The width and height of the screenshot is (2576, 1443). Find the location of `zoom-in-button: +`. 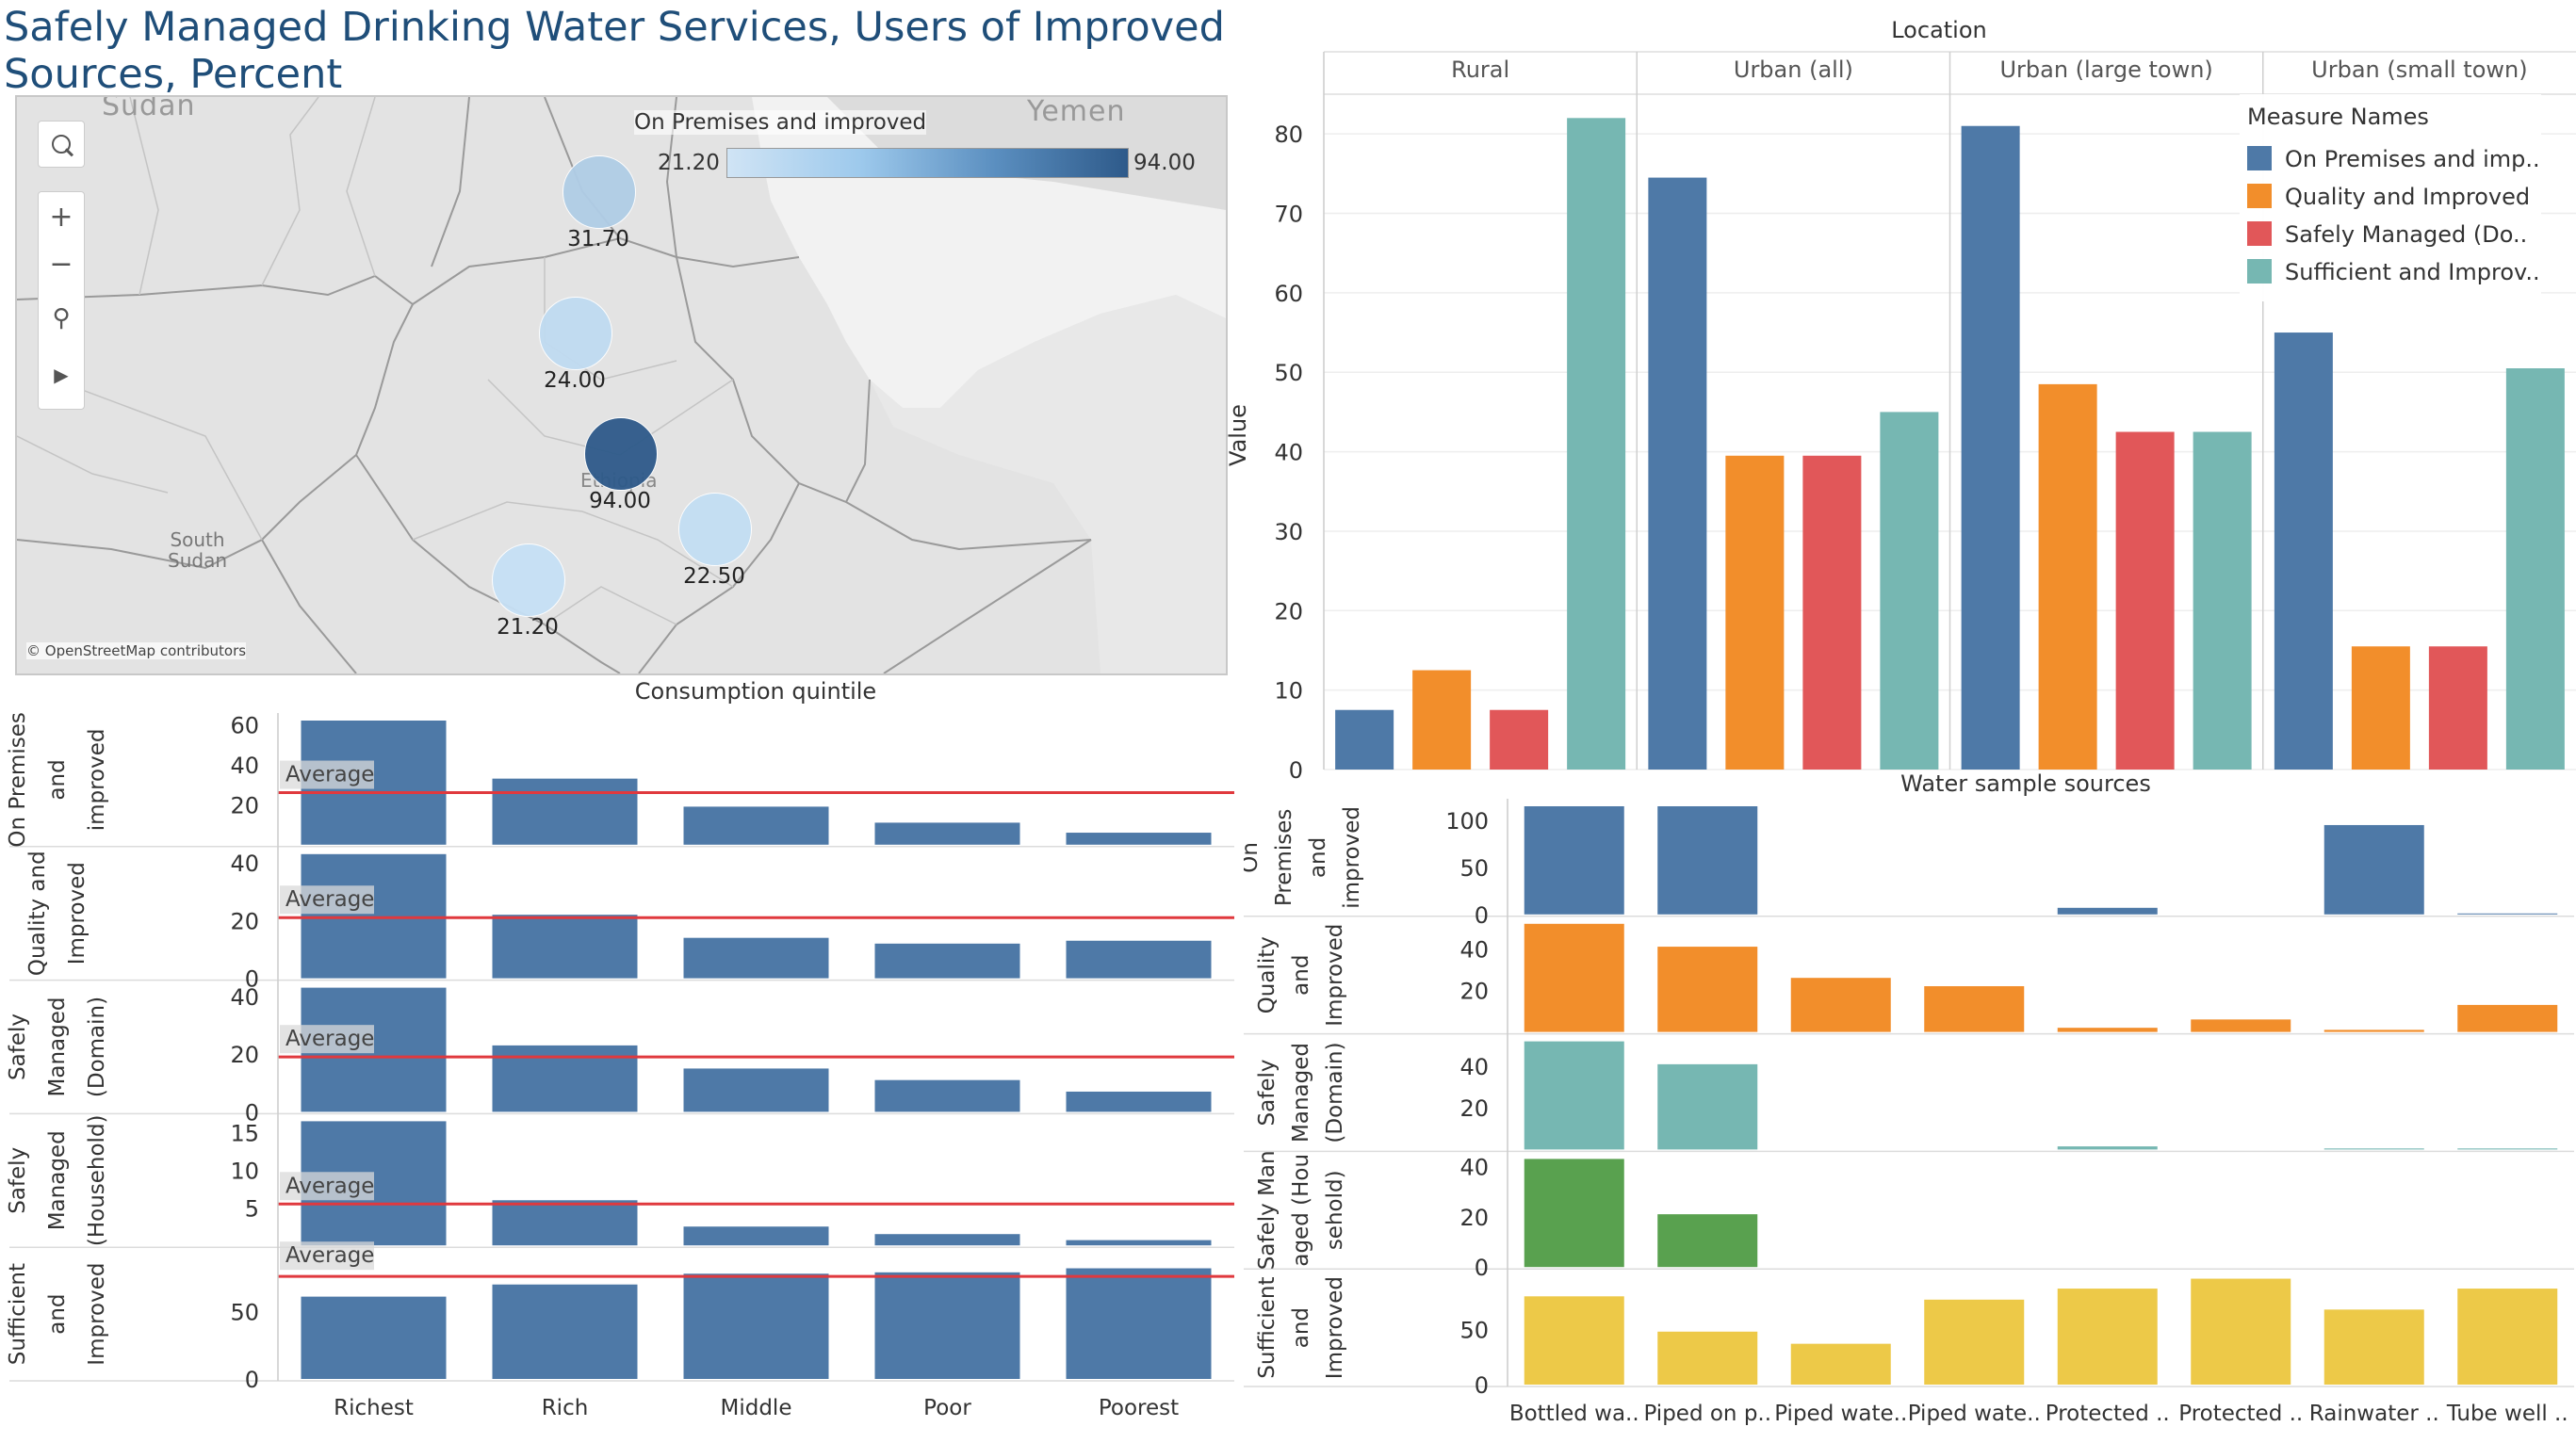

zoom-in-button: + is located at coordinates (61, 216).